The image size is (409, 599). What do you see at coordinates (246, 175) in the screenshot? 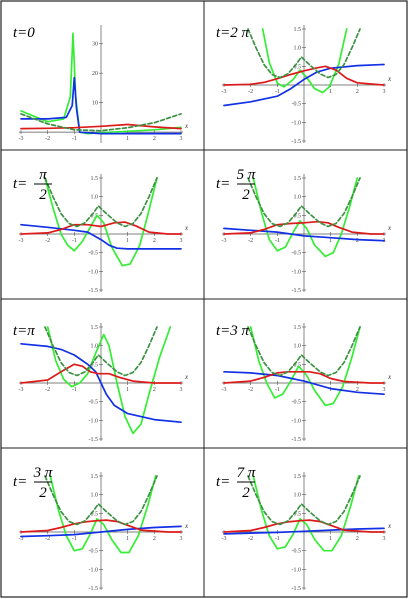
I see `fraction-numerator: 5 π` at bounding box center [246, 175].